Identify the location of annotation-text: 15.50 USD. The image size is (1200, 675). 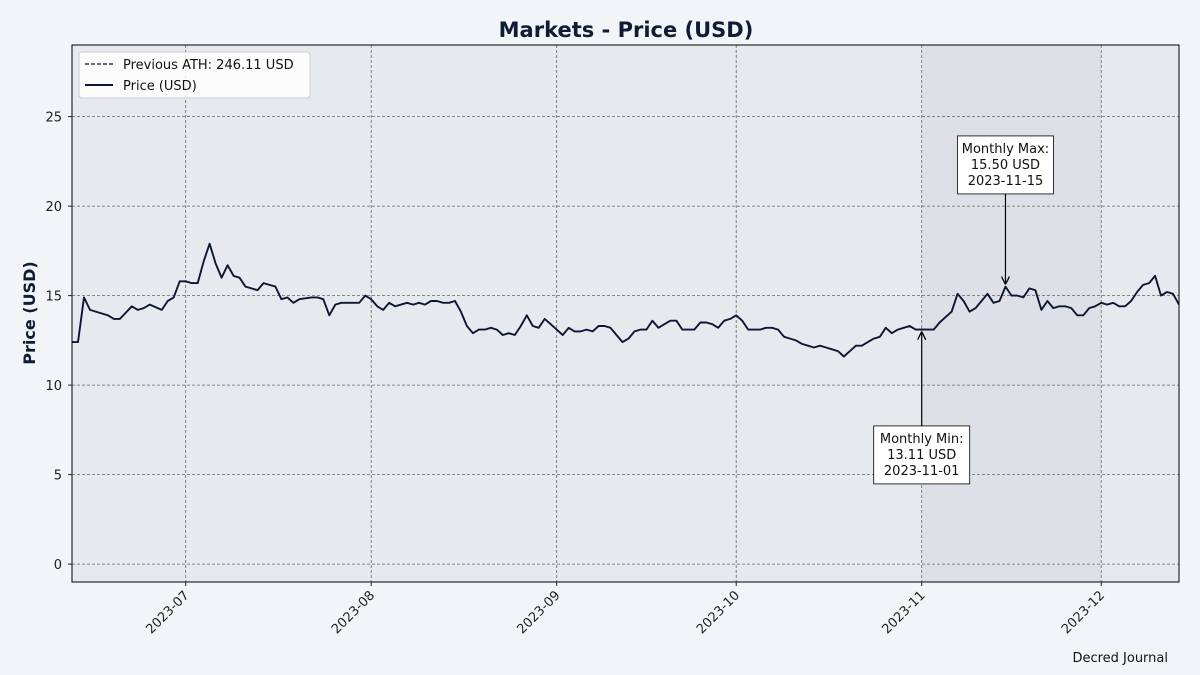
(1005, 165).